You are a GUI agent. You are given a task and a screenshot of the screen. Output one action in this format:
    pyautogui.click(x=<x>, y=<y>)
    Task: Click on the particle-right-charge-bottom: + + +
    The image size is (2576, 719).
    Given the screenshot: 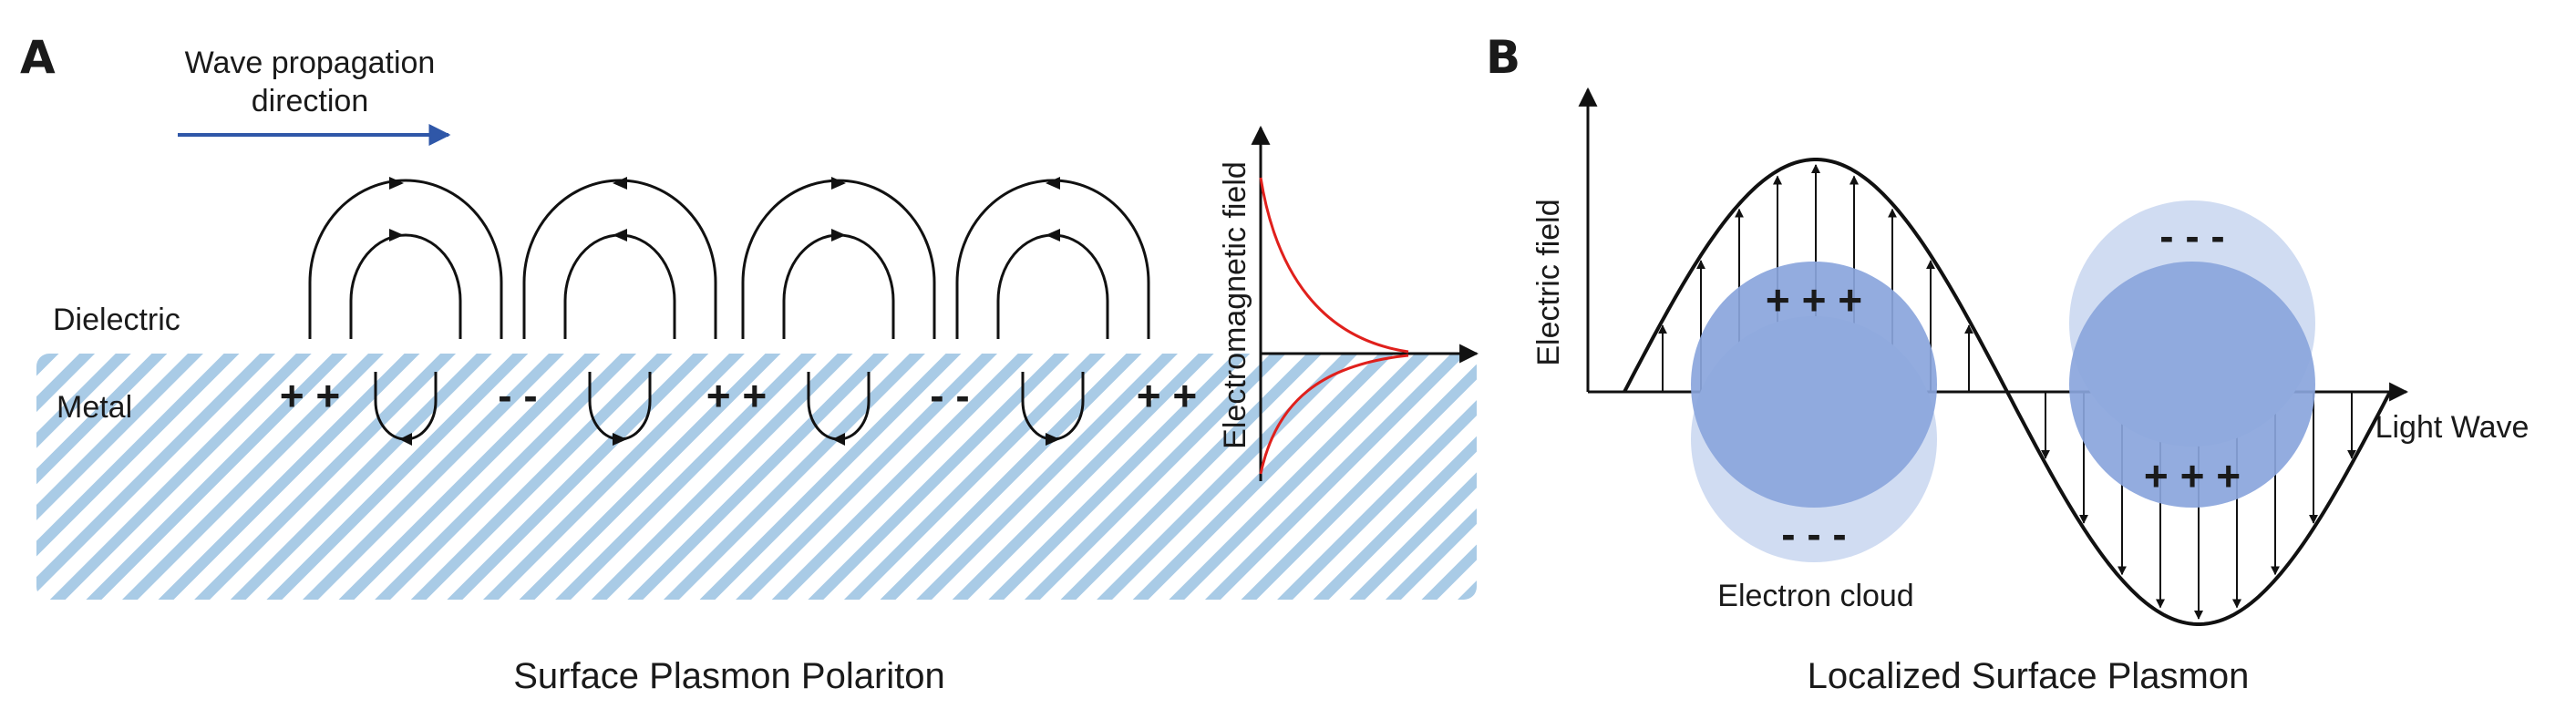 What is the action you would take?
    pyautogui.click(x=2192, y=475)
    